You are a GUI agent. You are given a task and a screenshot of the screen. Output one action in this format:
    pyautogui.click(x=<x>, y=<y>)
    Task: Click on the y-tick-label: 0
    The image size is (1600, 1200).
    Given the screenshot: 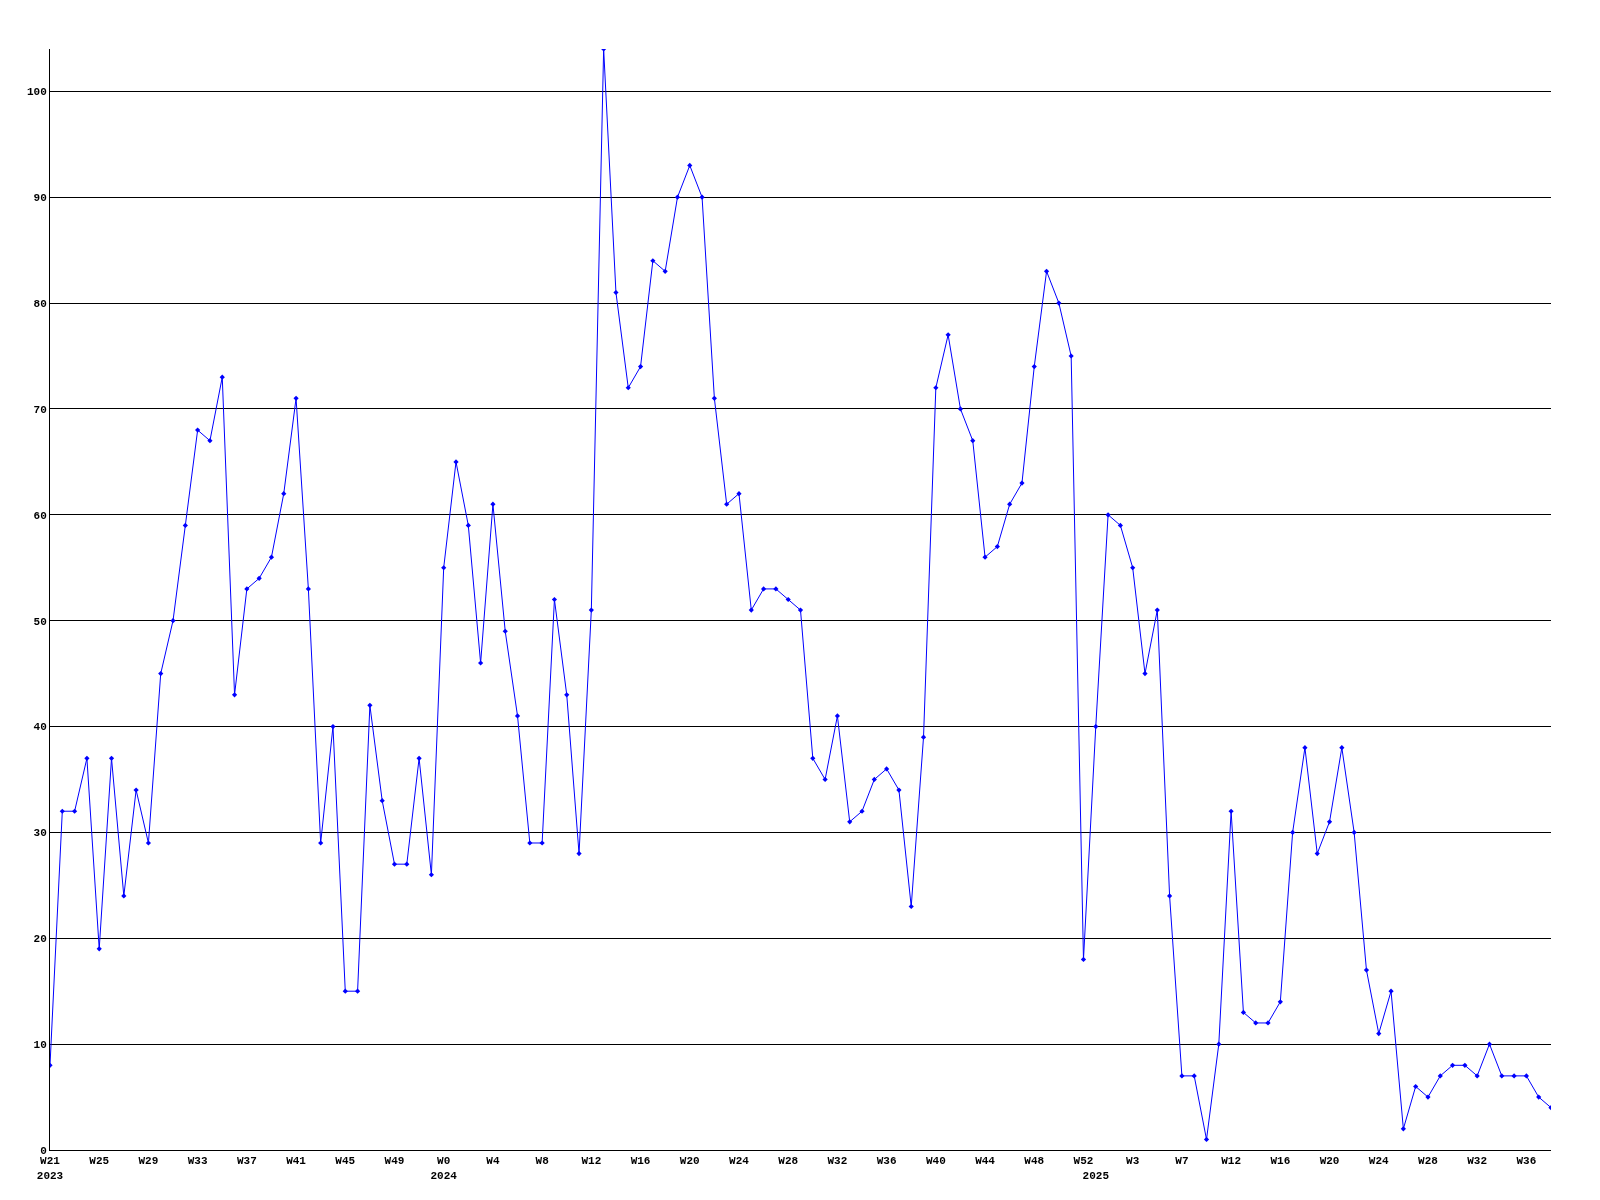 What is the action you would take?
    pyautogui.click(x=43, y=1150)
    